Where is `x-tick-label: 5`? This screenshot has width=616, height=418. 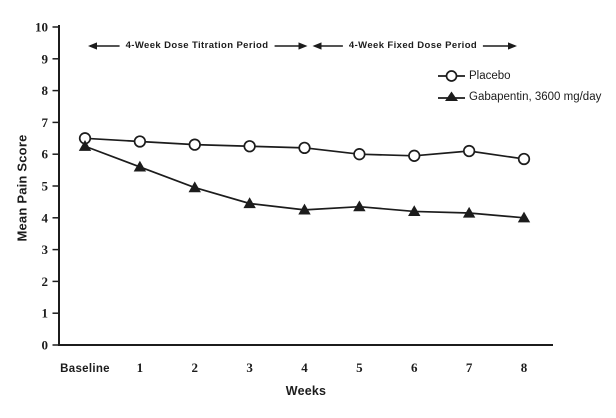
x-tick-label: 5 is located at coordinates (359, 367).